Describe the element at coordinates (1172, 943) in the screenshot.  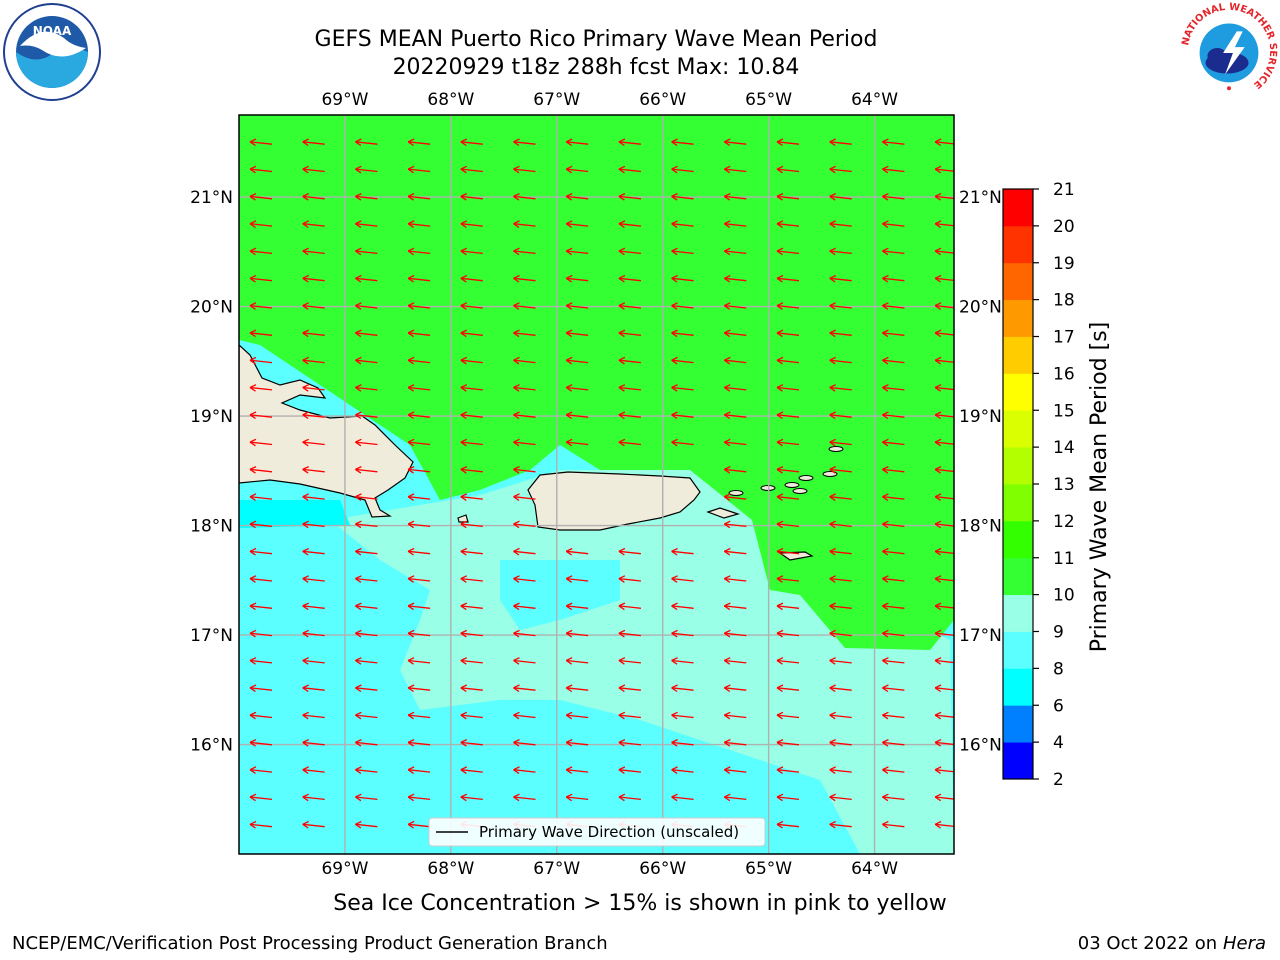
I see `generation-date: 03 Oct 2022 on Hera` at that location.